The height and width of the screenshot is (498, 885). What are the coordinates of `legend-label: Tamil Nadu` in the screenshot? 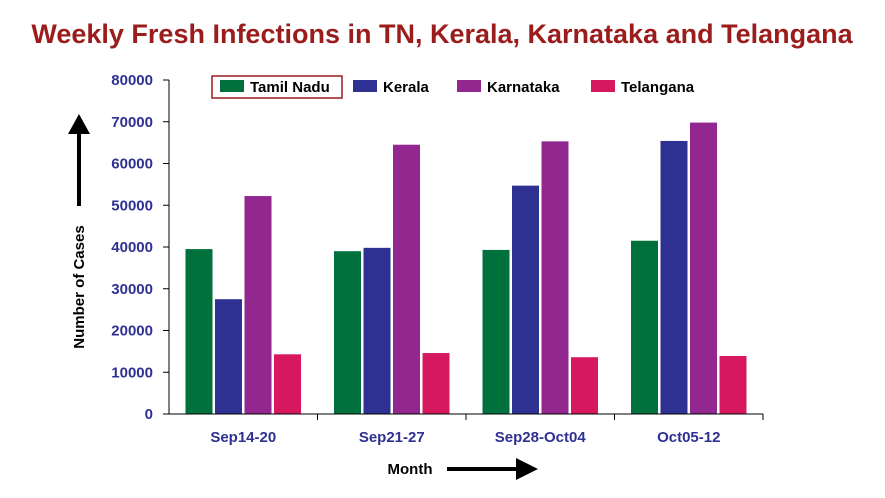 It's located at (290, 87).